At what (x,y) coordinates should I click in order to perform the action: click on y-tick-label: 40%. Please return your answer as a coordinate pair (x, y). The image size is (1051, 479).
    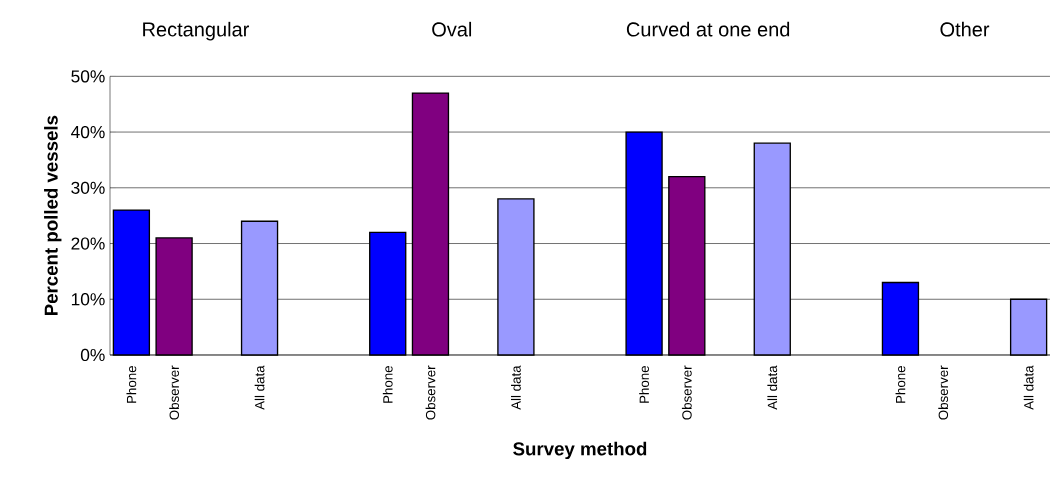
    Looking at the image, I should click on (88, 132).